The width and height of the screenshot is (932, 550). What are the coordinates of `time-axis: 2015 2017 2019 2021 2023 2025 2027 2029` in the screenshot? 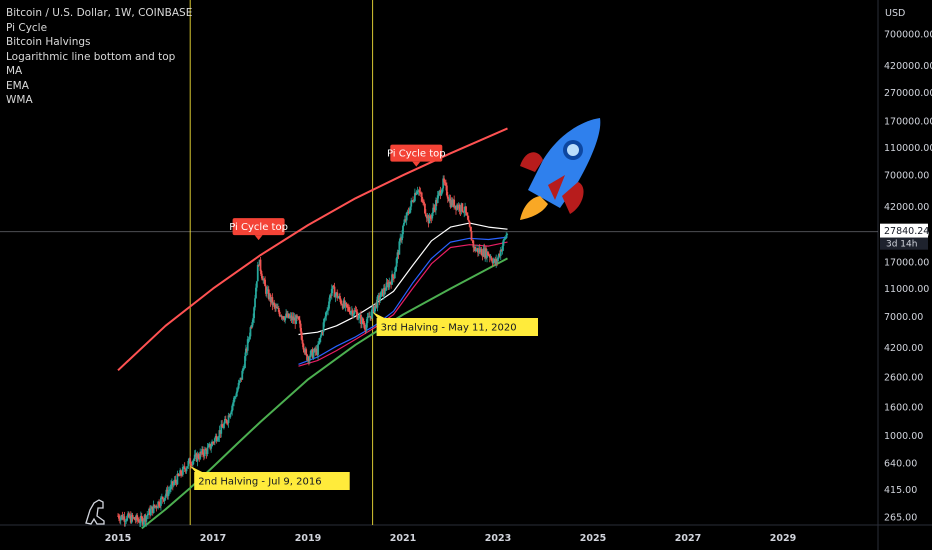 It's located at (450, 538).